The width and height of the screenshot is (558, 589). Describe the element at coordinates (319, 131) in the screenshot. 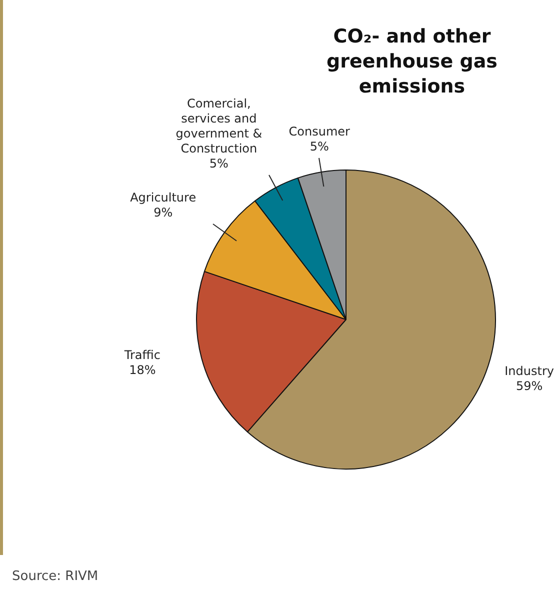

I see `slice-label: Consumer` at that location.